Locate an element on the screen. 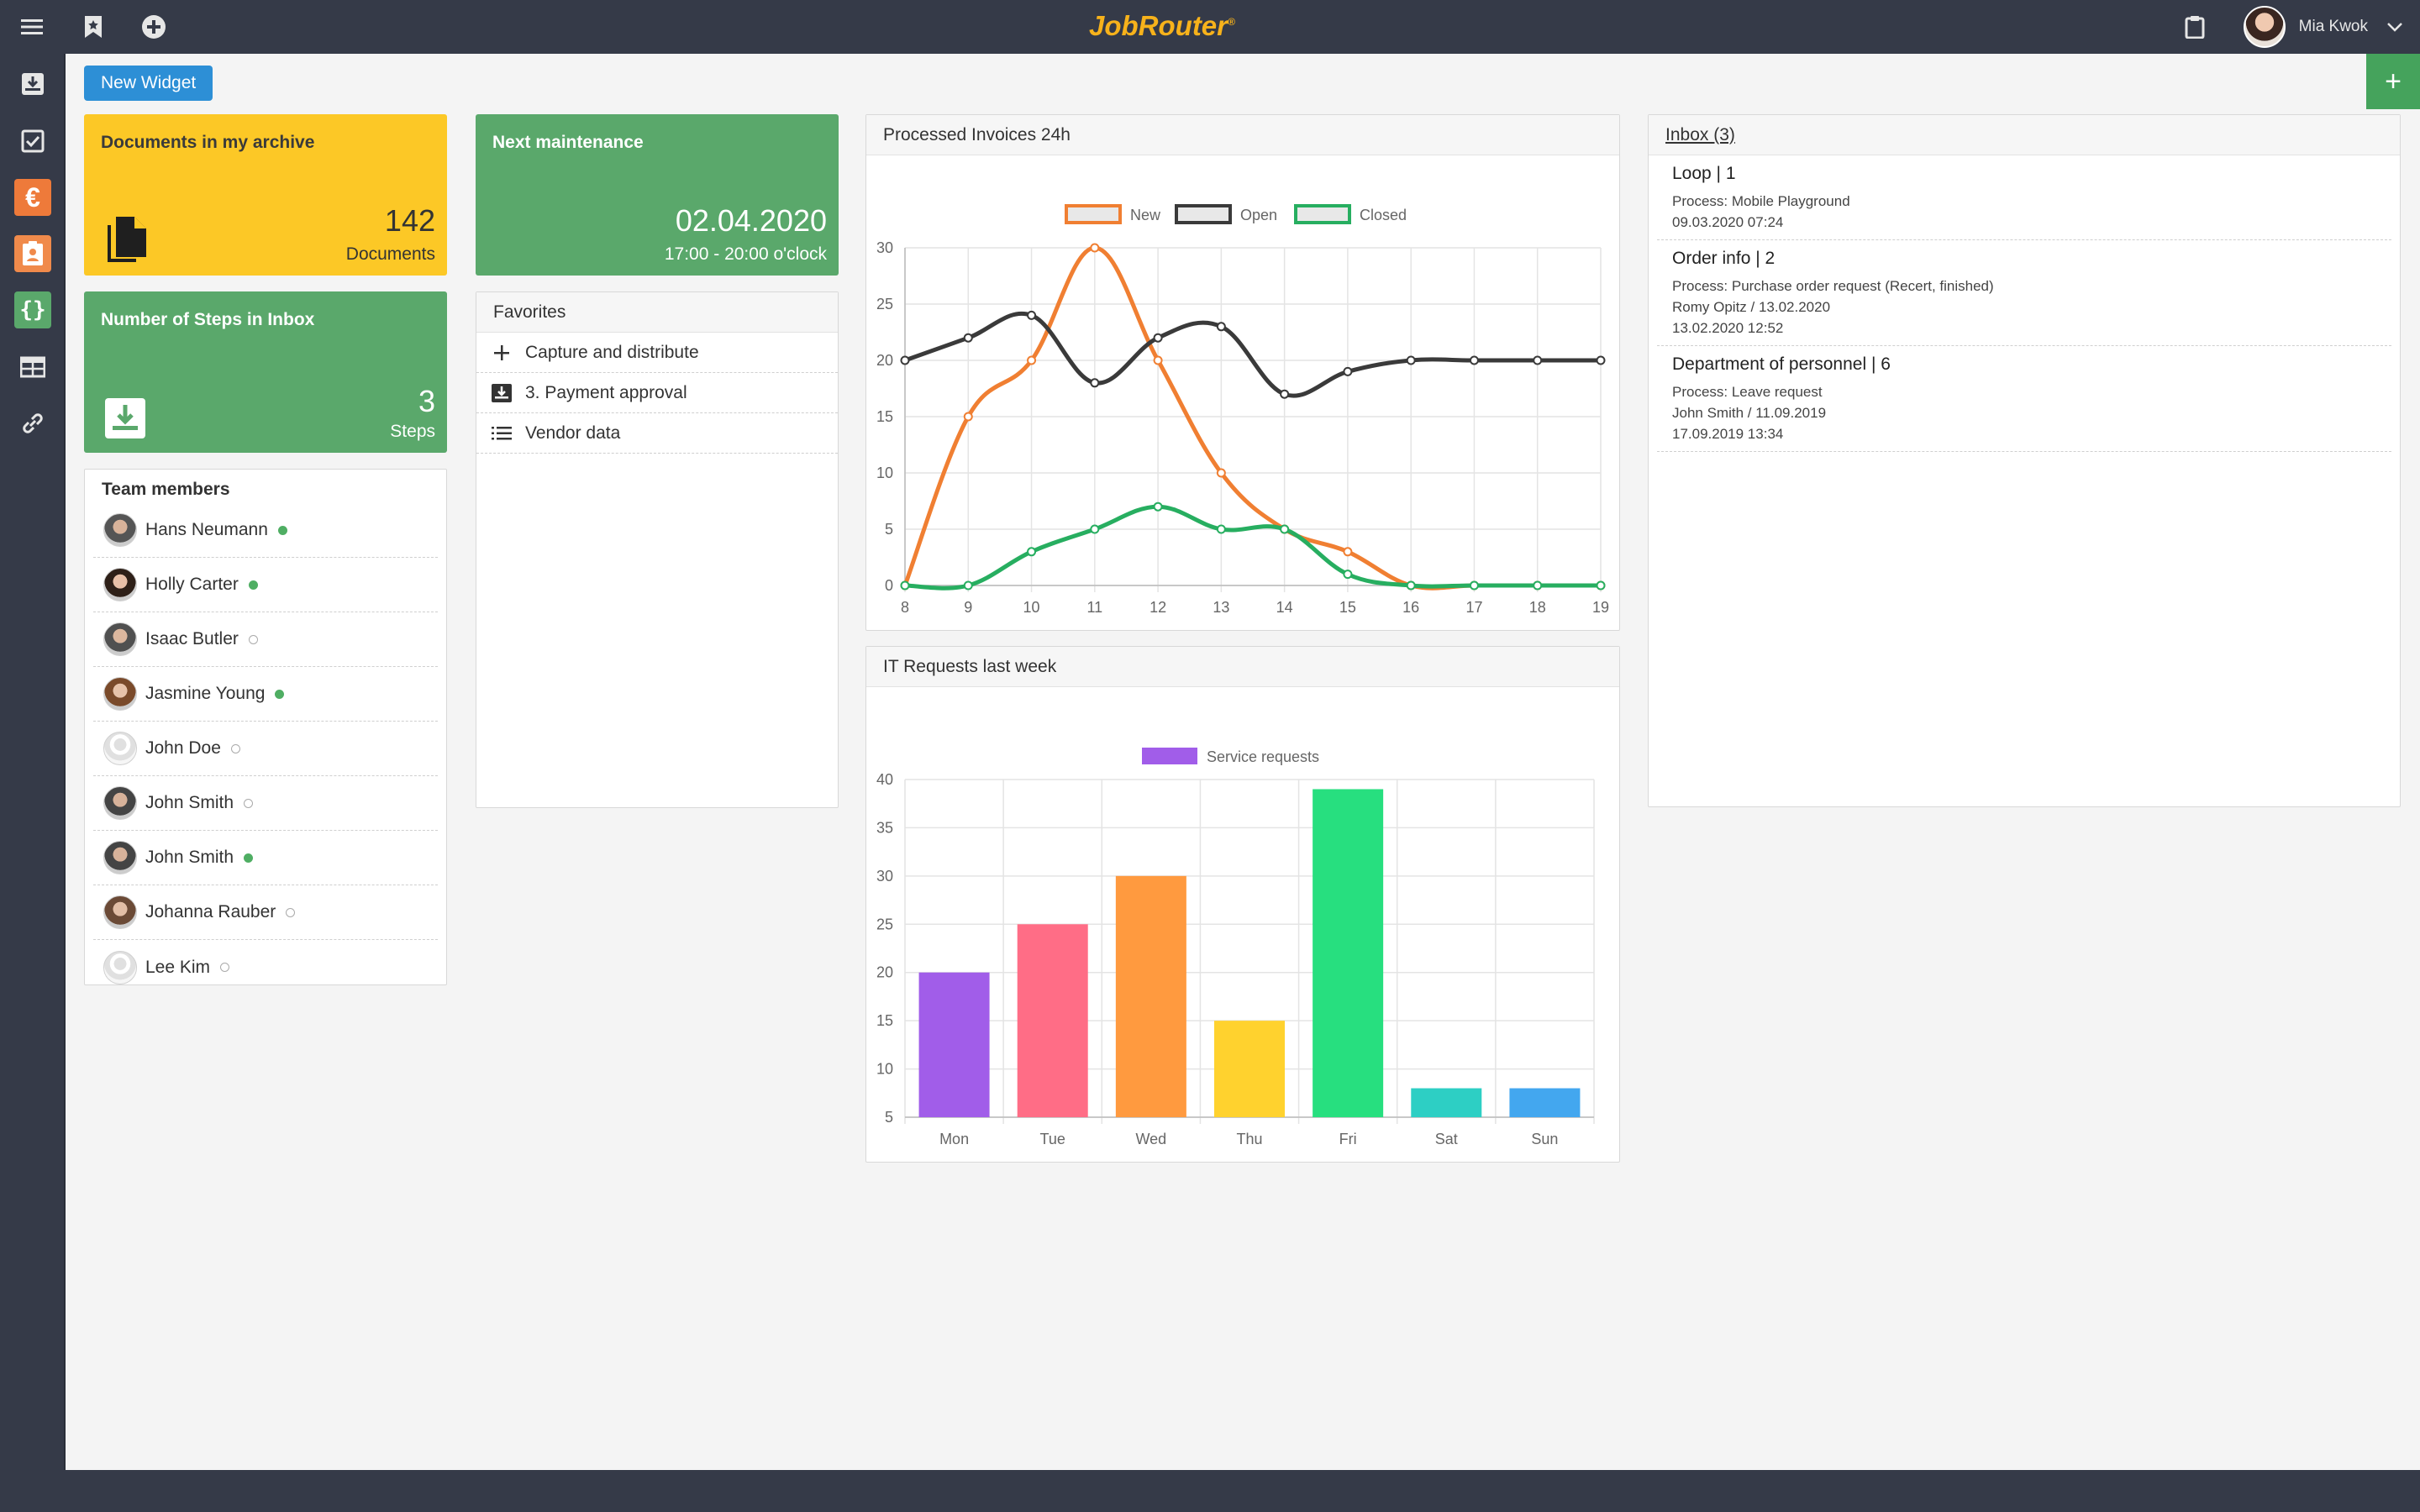 This screenshot has width=2420, height=1512. link-icon is located at coordinates (33, 423).